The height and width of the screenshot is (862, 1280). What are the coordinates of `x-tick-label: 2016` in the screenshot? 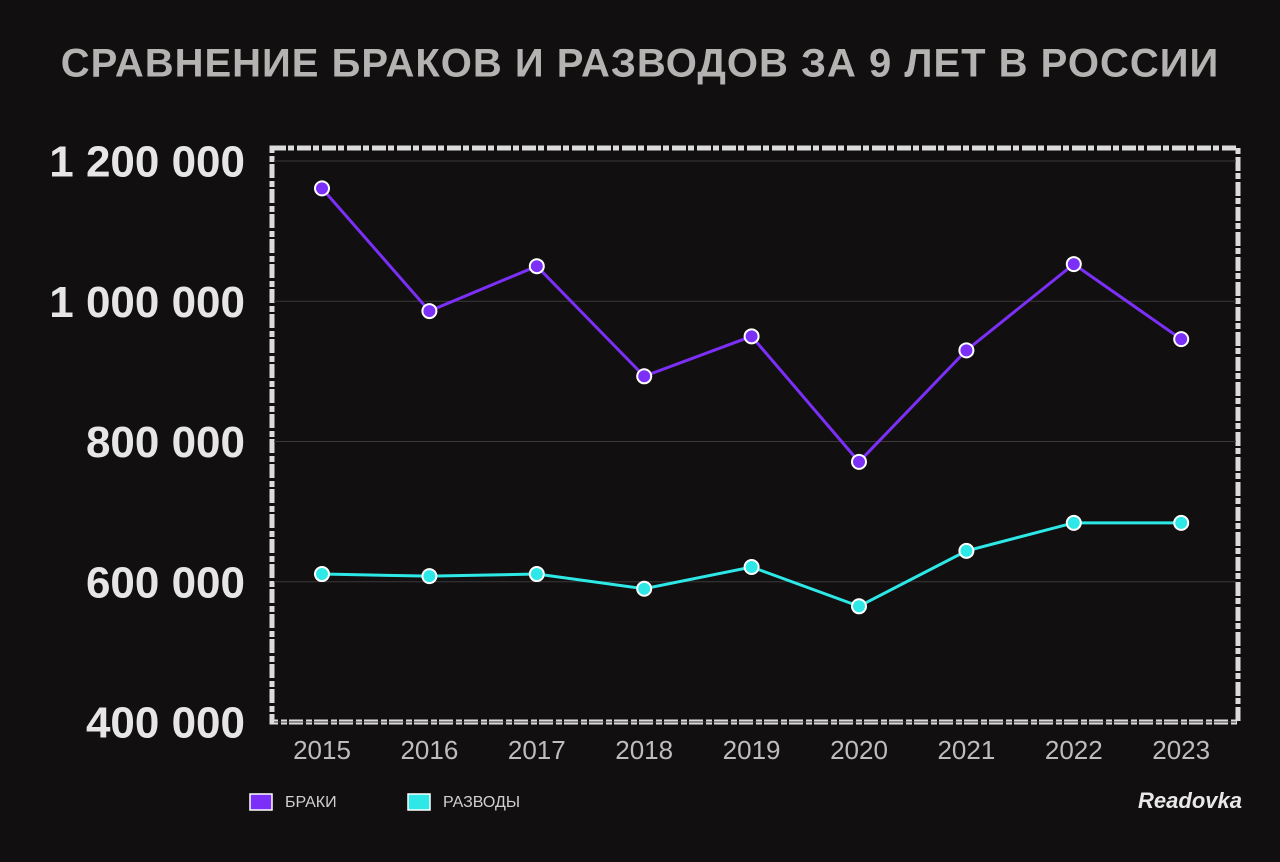 It's located at (429, 750).